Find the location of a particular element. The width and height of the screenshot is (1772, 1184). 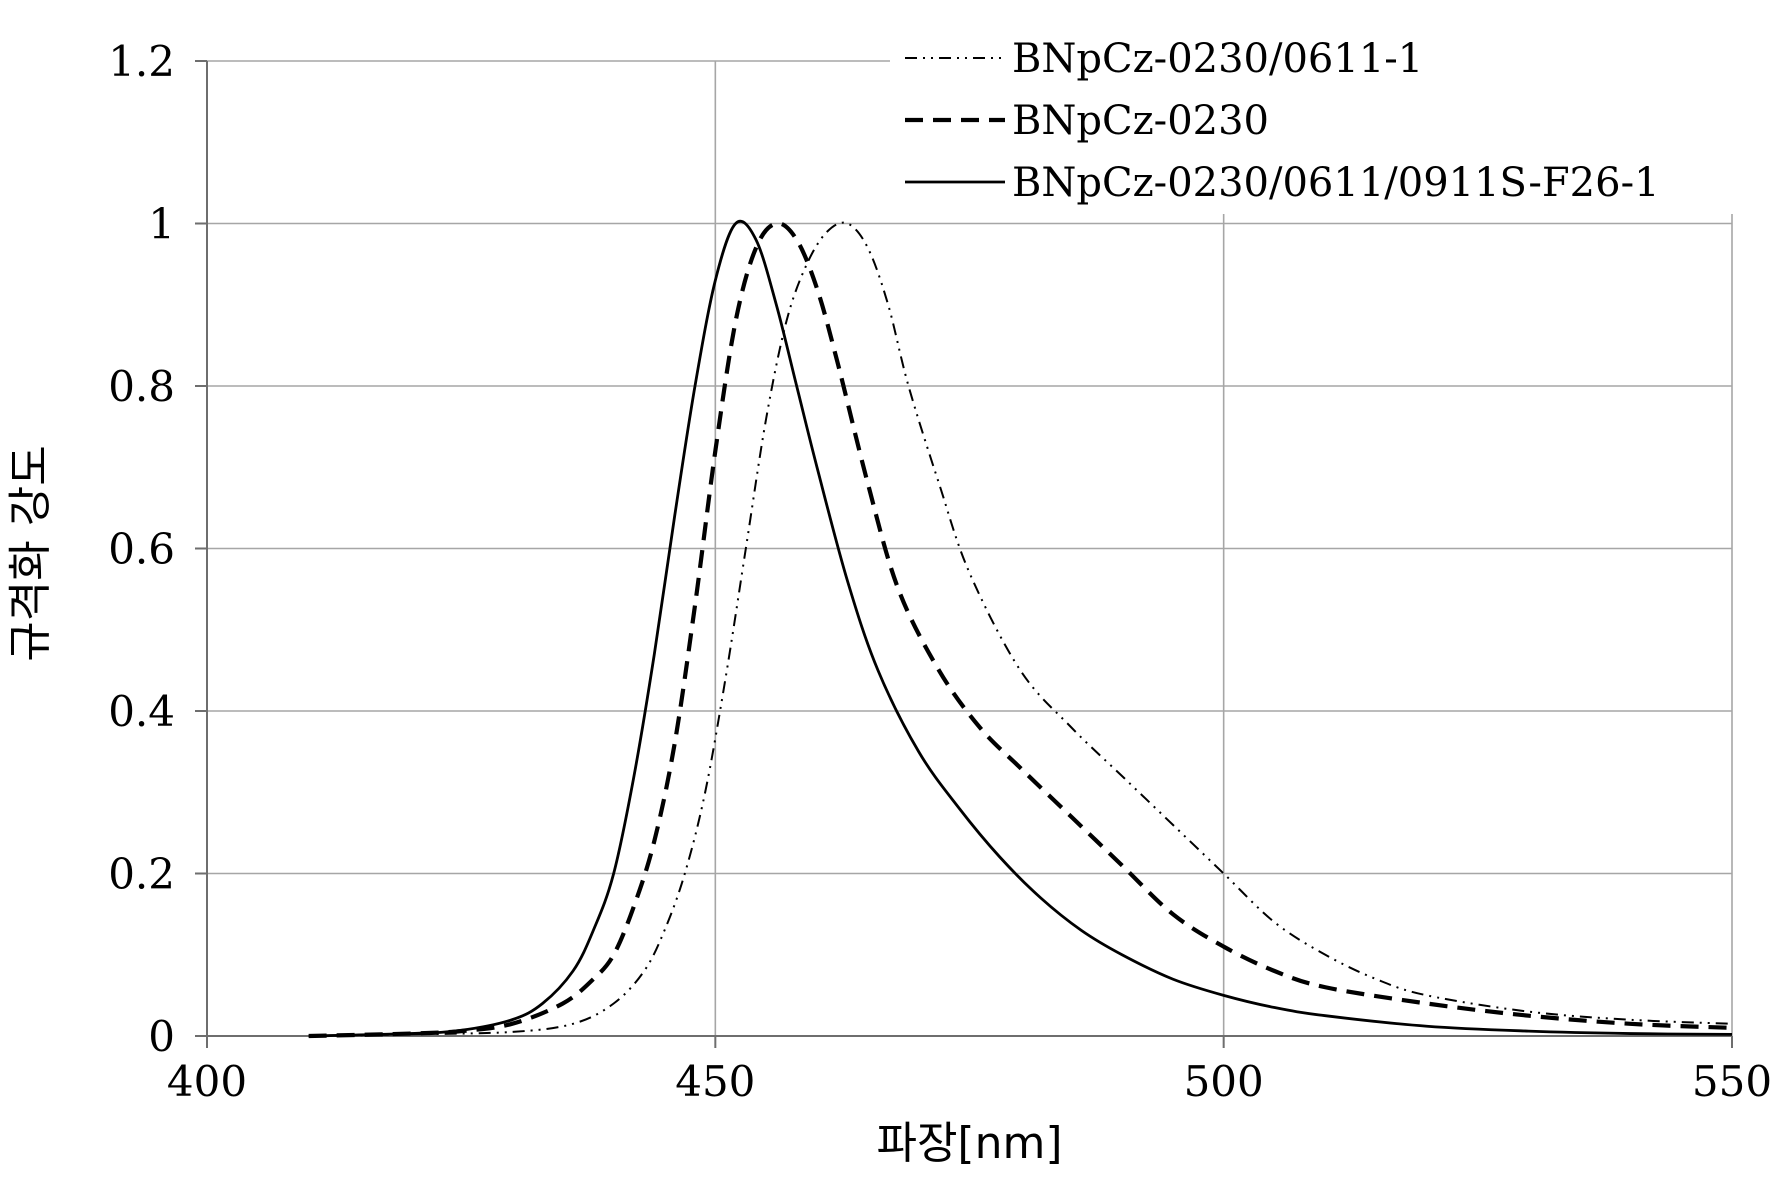

y-tick-label: 0.6 is located at coordinates (141, 549).